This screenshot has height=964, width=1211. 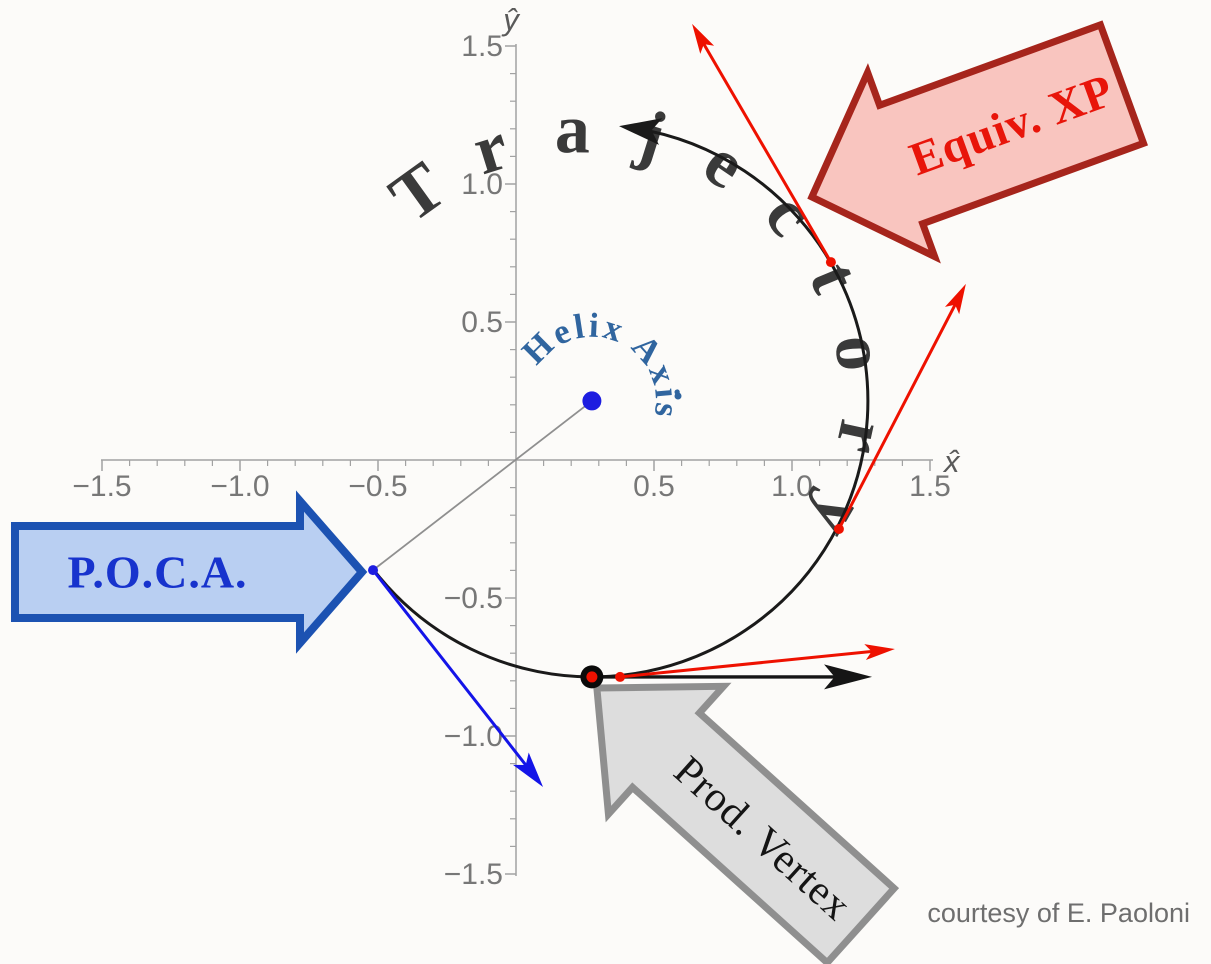 I want to click on x-tick-label: 0.5, so click(x=654, y=486).